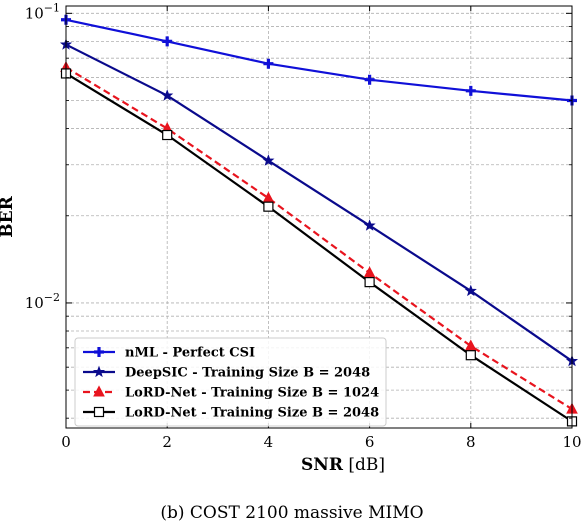 The height and width of the screenshot is (523, 584). I want to click on x-axis-label-main: SNR, so click(322, 465).